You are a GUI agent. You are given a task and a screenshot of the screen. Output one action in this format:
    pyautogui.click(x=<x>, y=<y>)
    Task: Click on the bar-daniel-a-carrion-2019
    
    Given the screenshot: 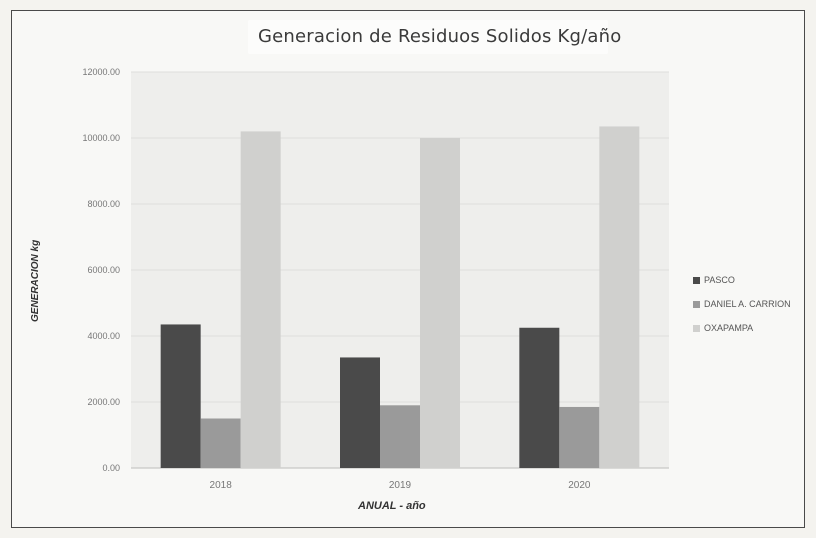 What is the action you would take?
    pyautogui.click(x=400, y=436)
    